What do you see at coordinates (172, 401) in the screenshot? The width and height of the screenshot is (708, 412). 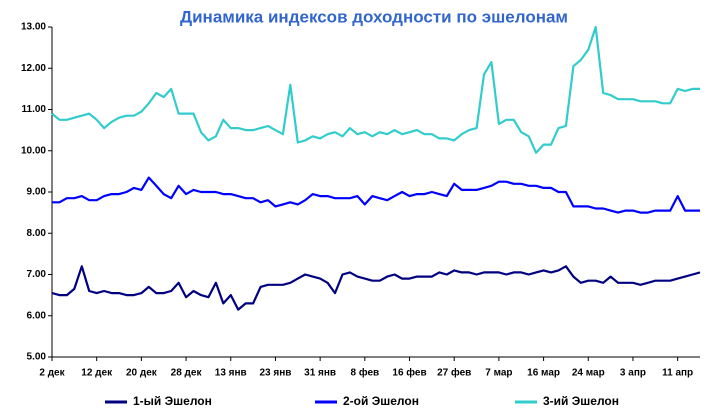 I see `legend-label: 1-ый Эшелон` at bounding box center [172, 401].